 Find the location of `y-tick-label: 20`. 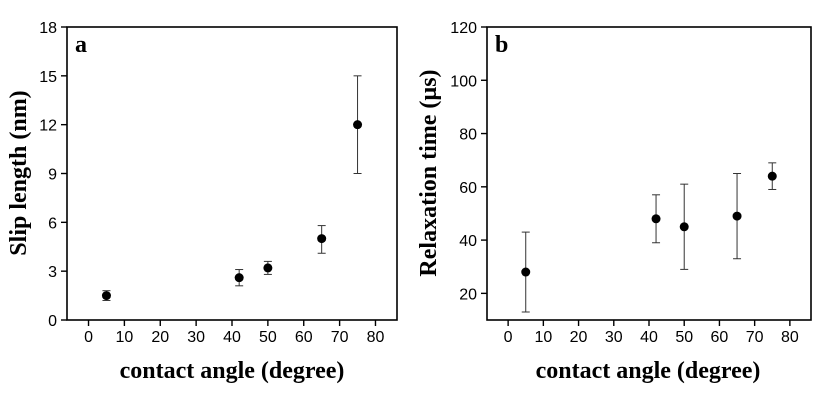

y-tick-label: 20 is located at coordinates (468, 294).